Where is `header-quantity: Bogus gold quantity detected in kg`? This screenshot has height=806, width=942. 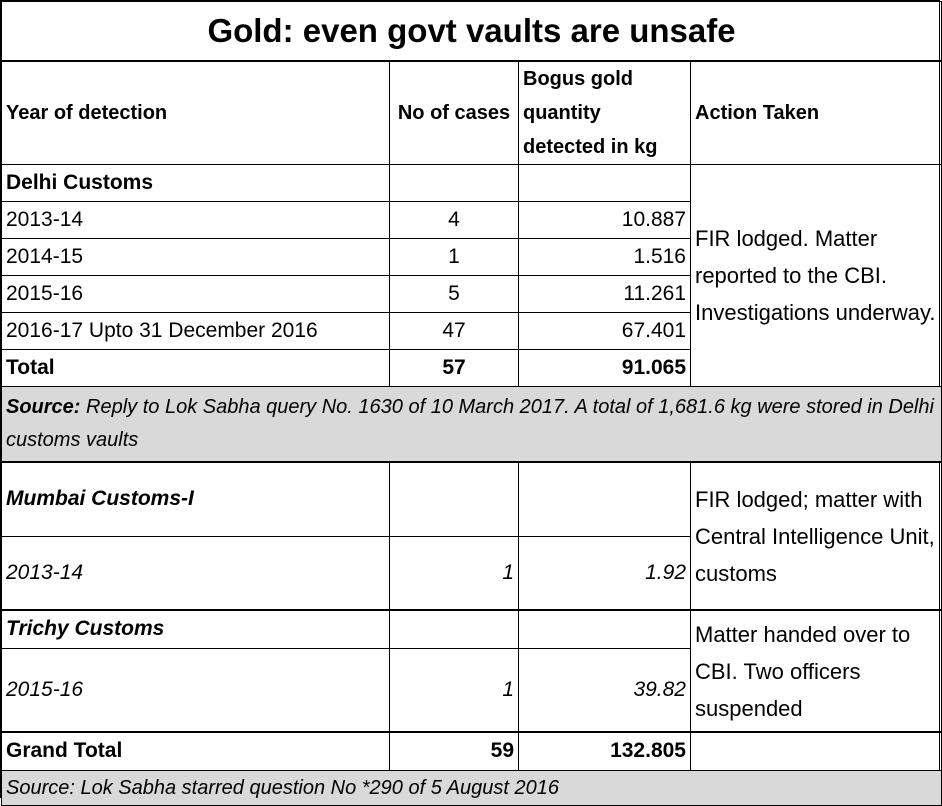
header-quantity: Bogus gold quantity detected in kg is located at coordinates (604, 112).